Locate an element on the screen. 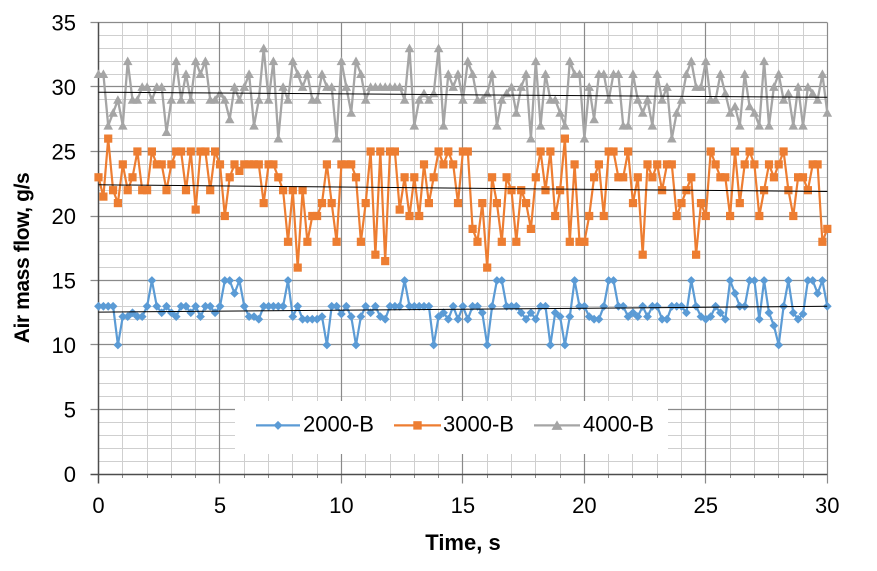 The image size is (877, 571). svg-text: 35 is located at coordinates (64, 23).